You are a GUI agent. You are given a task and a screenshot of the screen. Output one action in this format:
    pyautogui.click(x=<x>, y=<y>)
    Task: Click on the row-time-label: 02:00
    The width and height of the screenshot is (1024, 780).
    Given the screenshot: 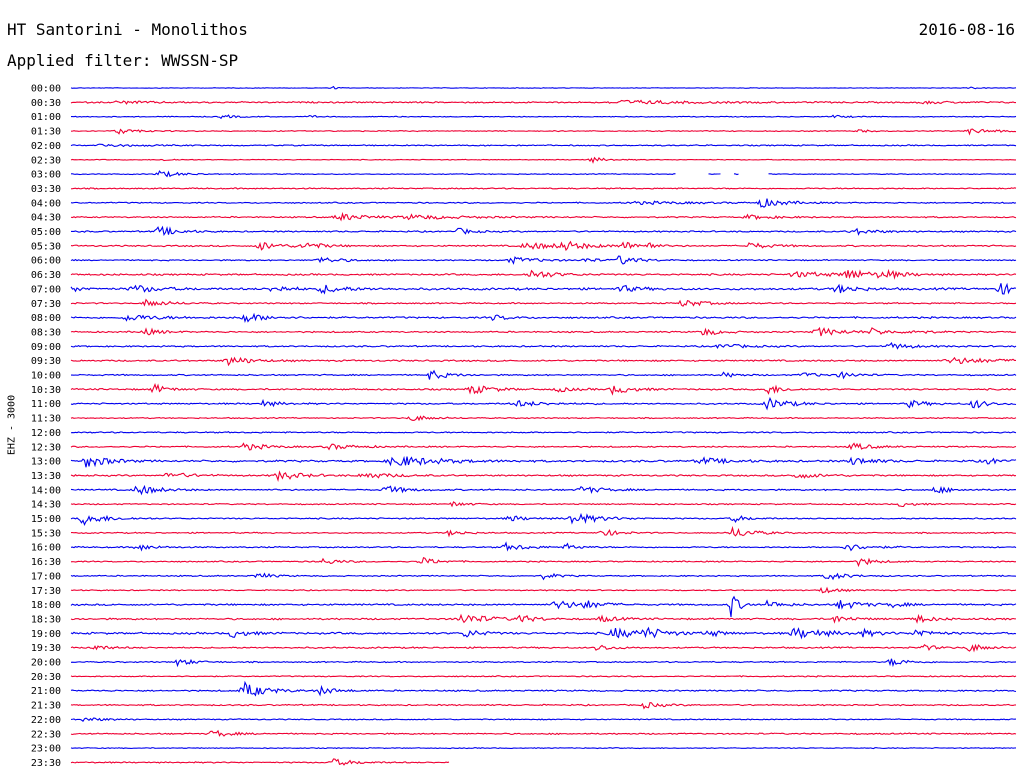 What is the action you would take?
    pyautogui.click(x=46, y=146)
    